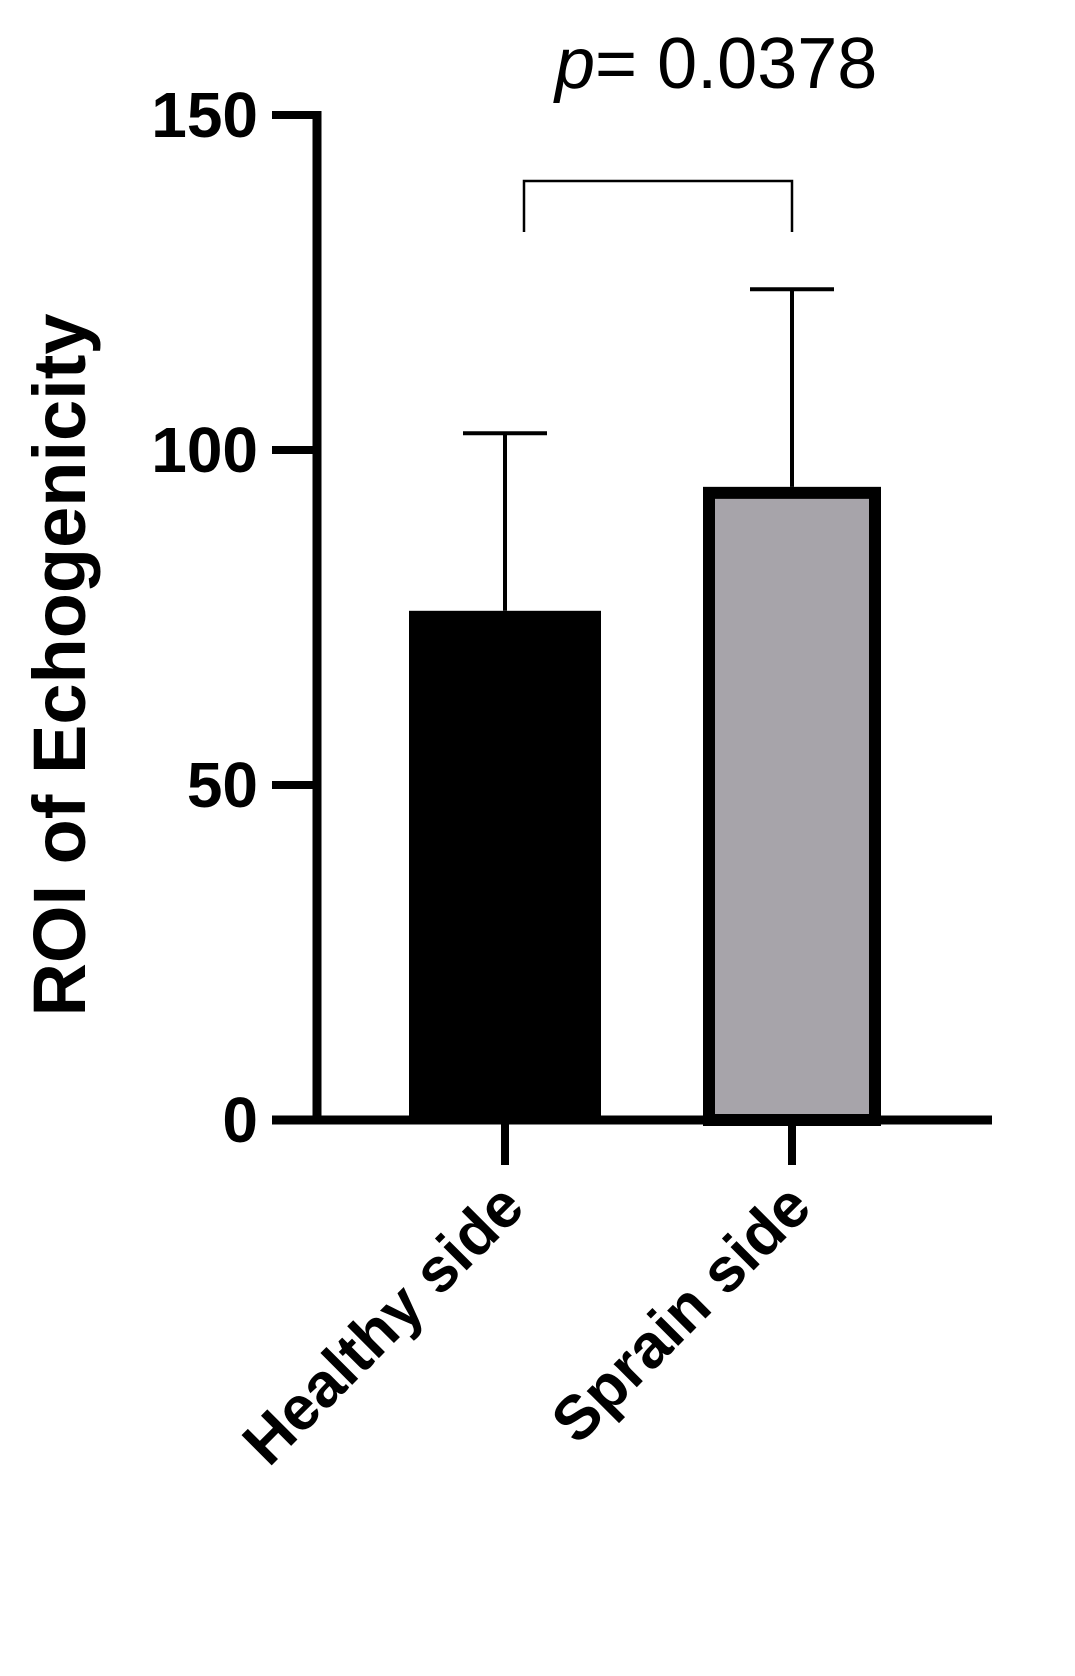 The image size is (1075, 1676). I want to click on y-tick-label: 0, so click(240, 1120).